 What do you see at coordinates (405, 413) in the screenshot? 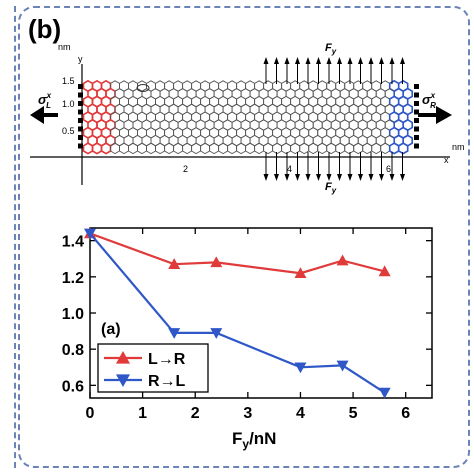
I see `x-tick-label: 6` at bounding box center [405, 413].